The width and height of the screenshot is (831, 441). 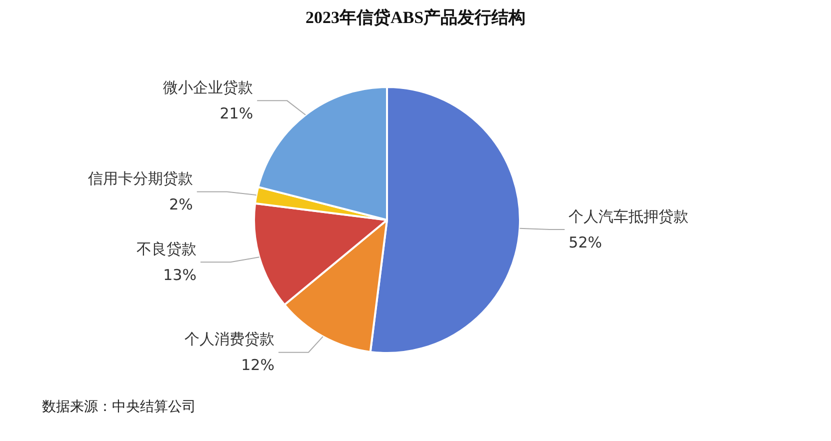 I want to click on data-label: 52%, so click(x=585, y=242).